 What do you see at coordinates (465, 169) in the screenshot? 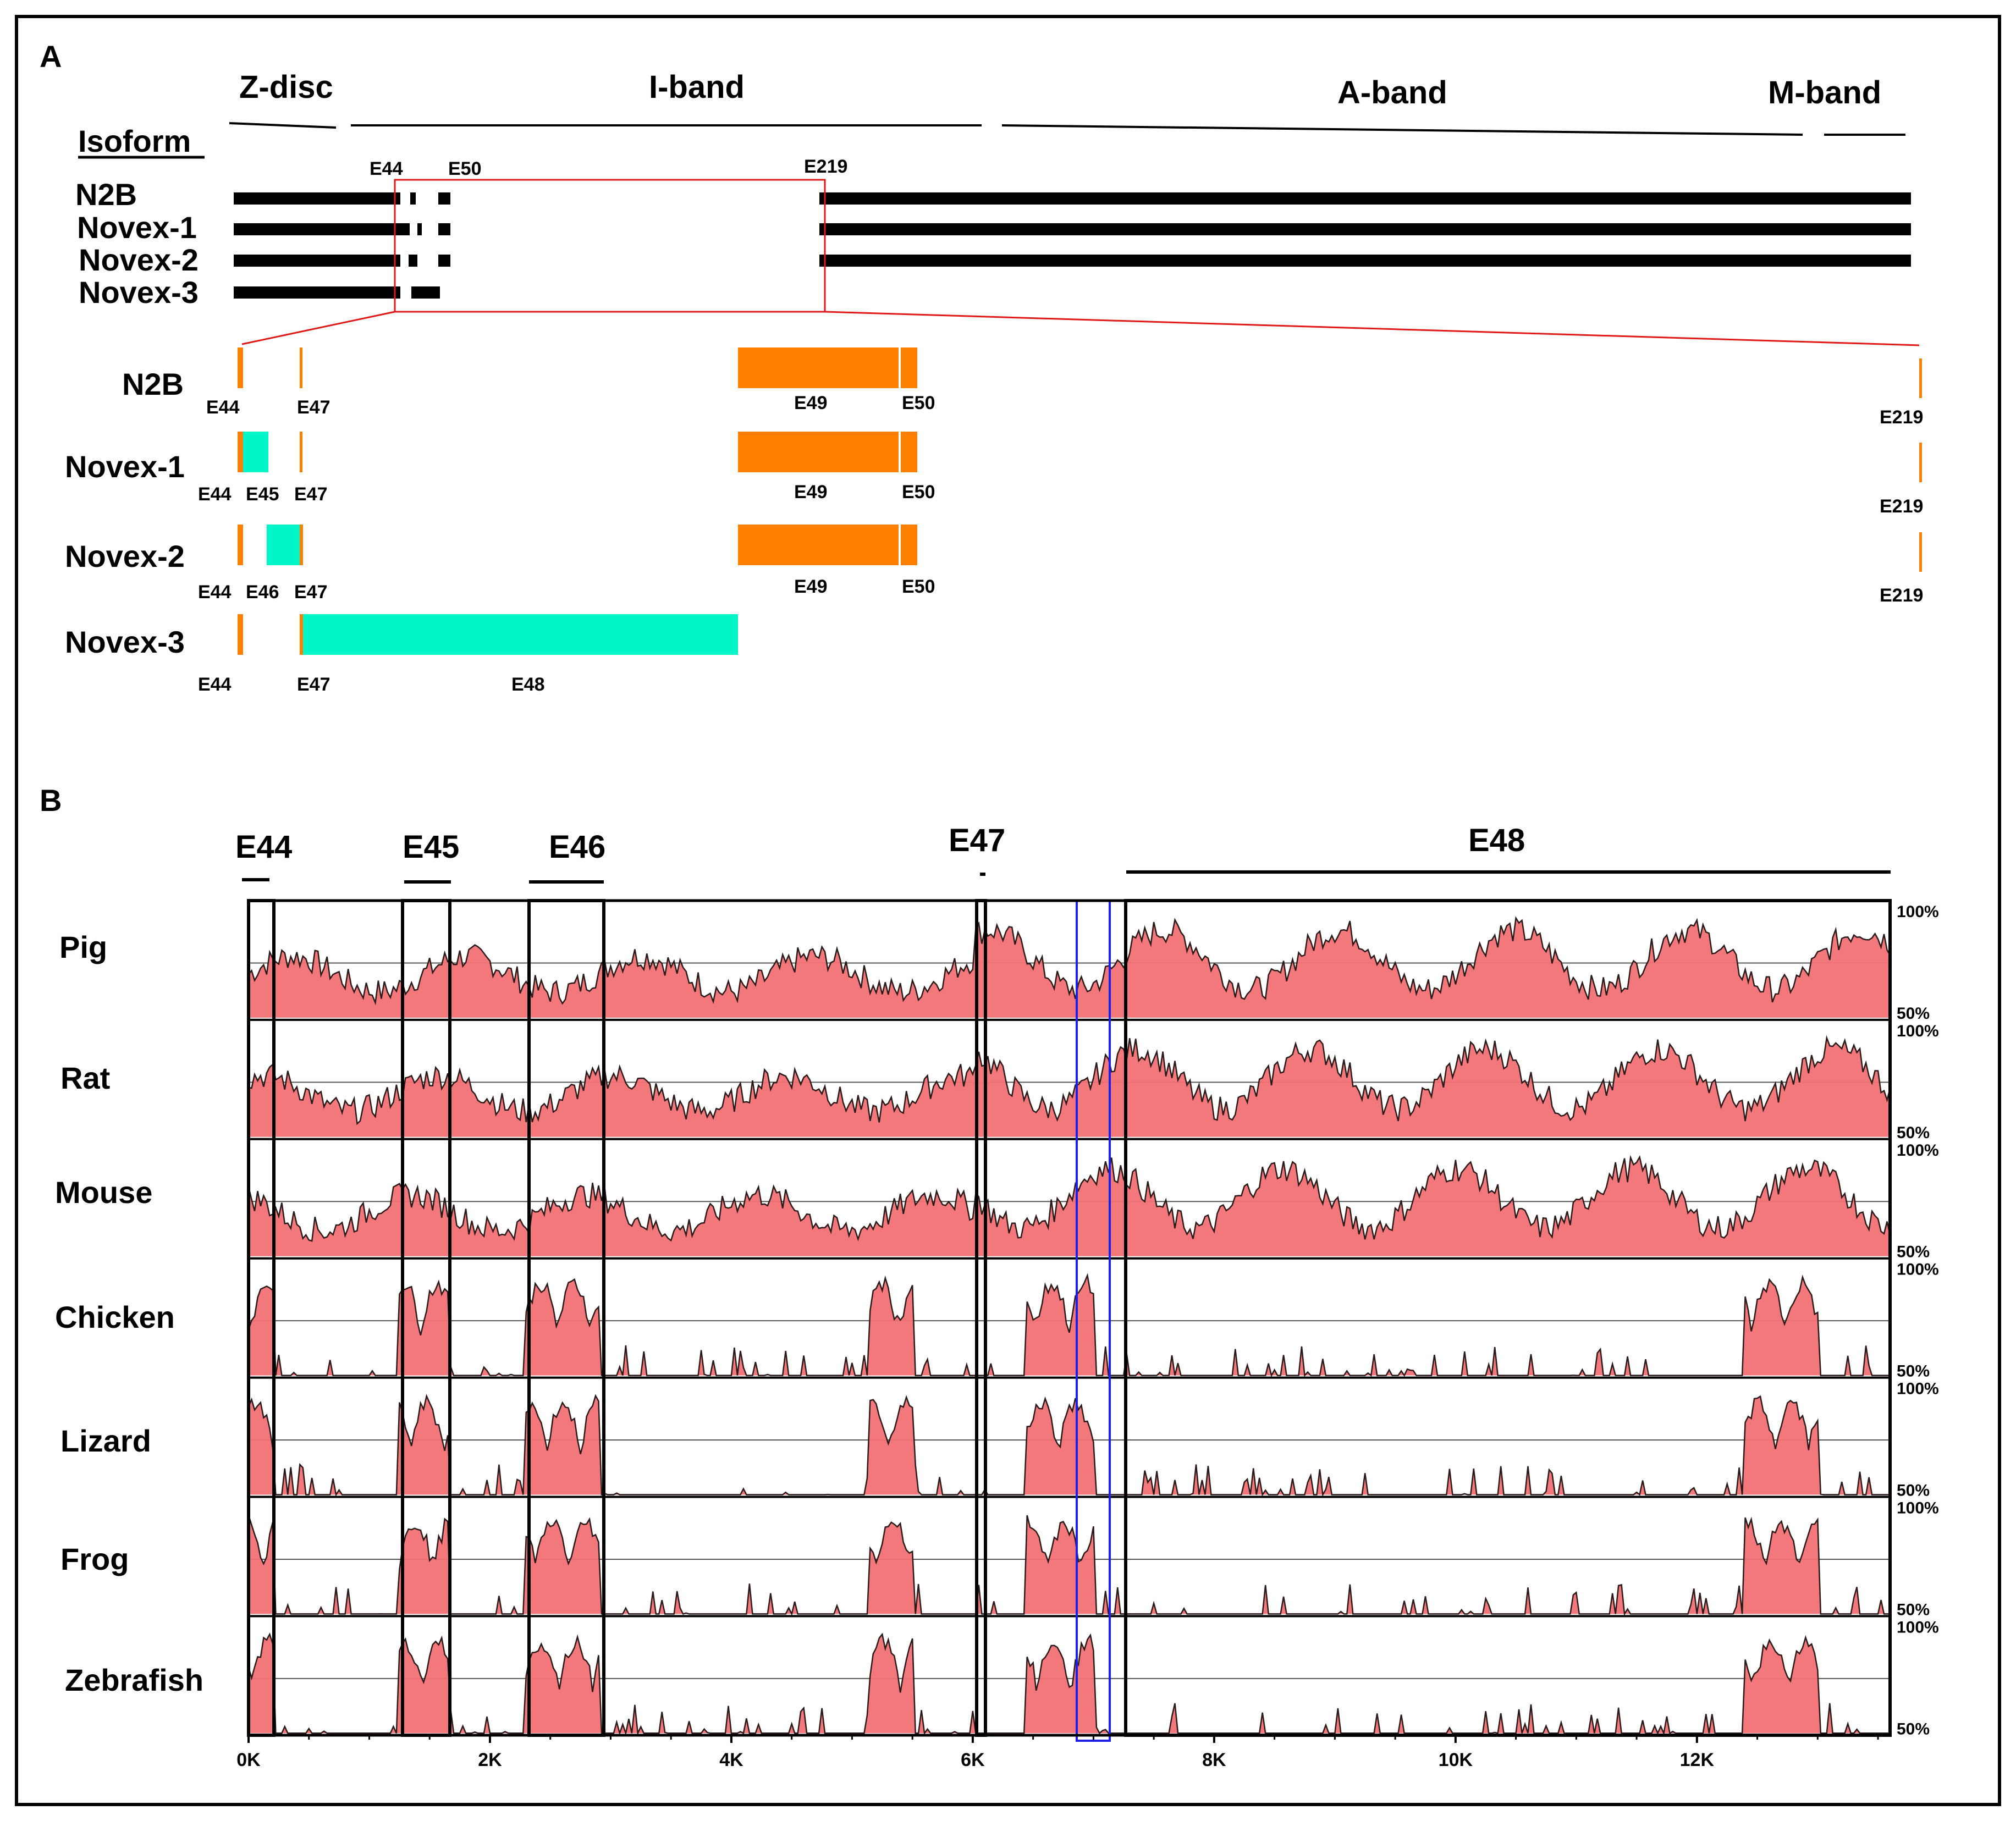
I see `top-label-e50: E50` at bounding box center [465, 169].